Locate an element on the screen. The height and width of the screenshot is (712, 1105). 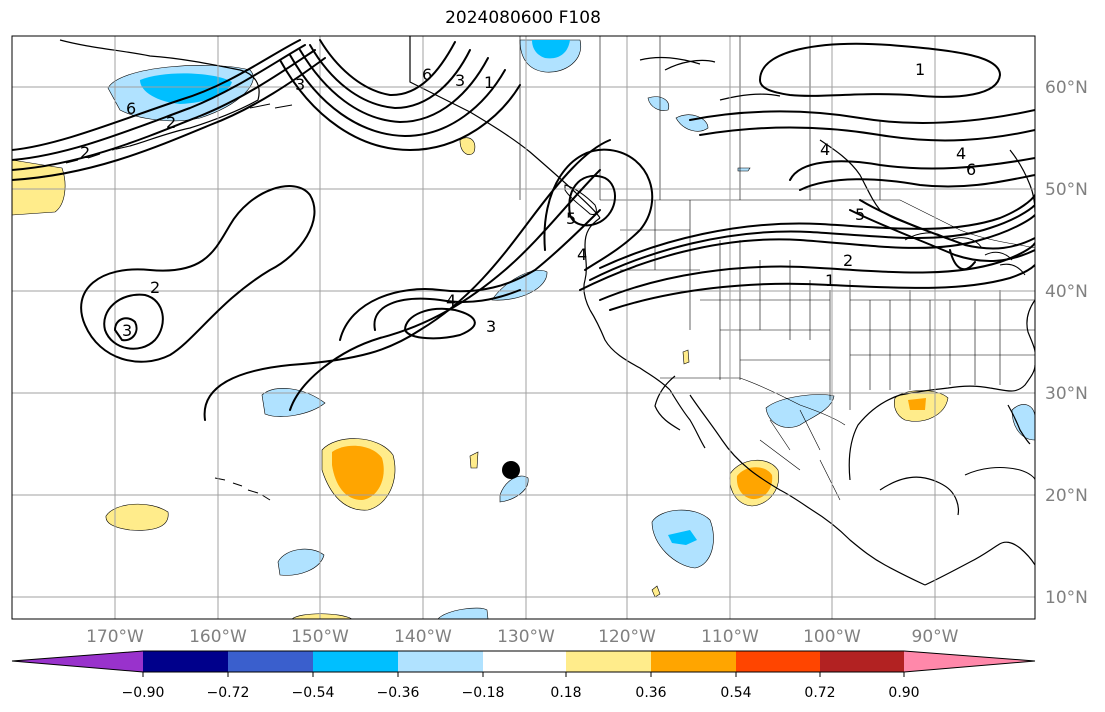
lon-label: 170°W is located at coordinates (115, 637).